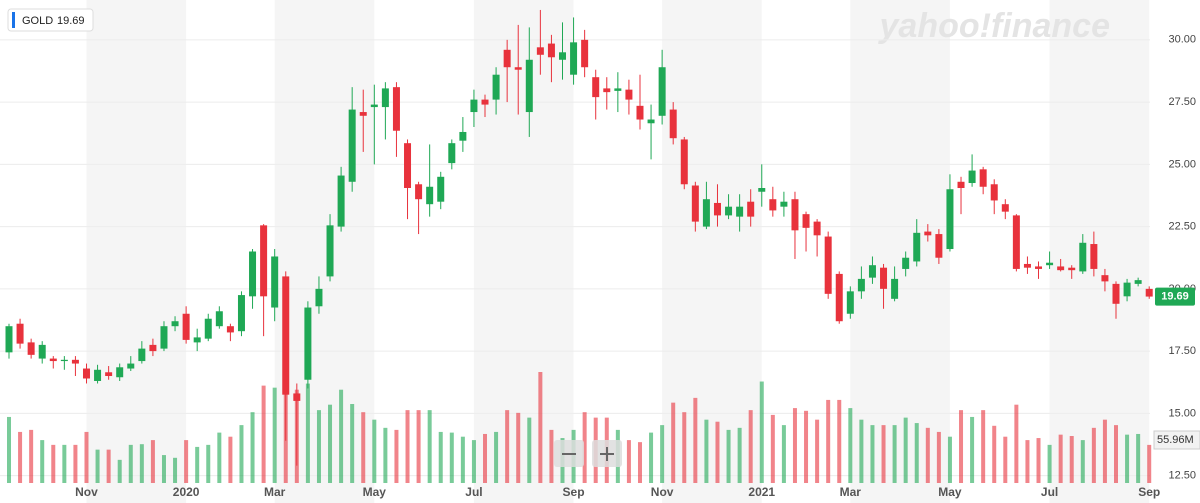 The image size is (1200, 503). I want to click on tags: 55.96M 19.69, so click(1176, 368).